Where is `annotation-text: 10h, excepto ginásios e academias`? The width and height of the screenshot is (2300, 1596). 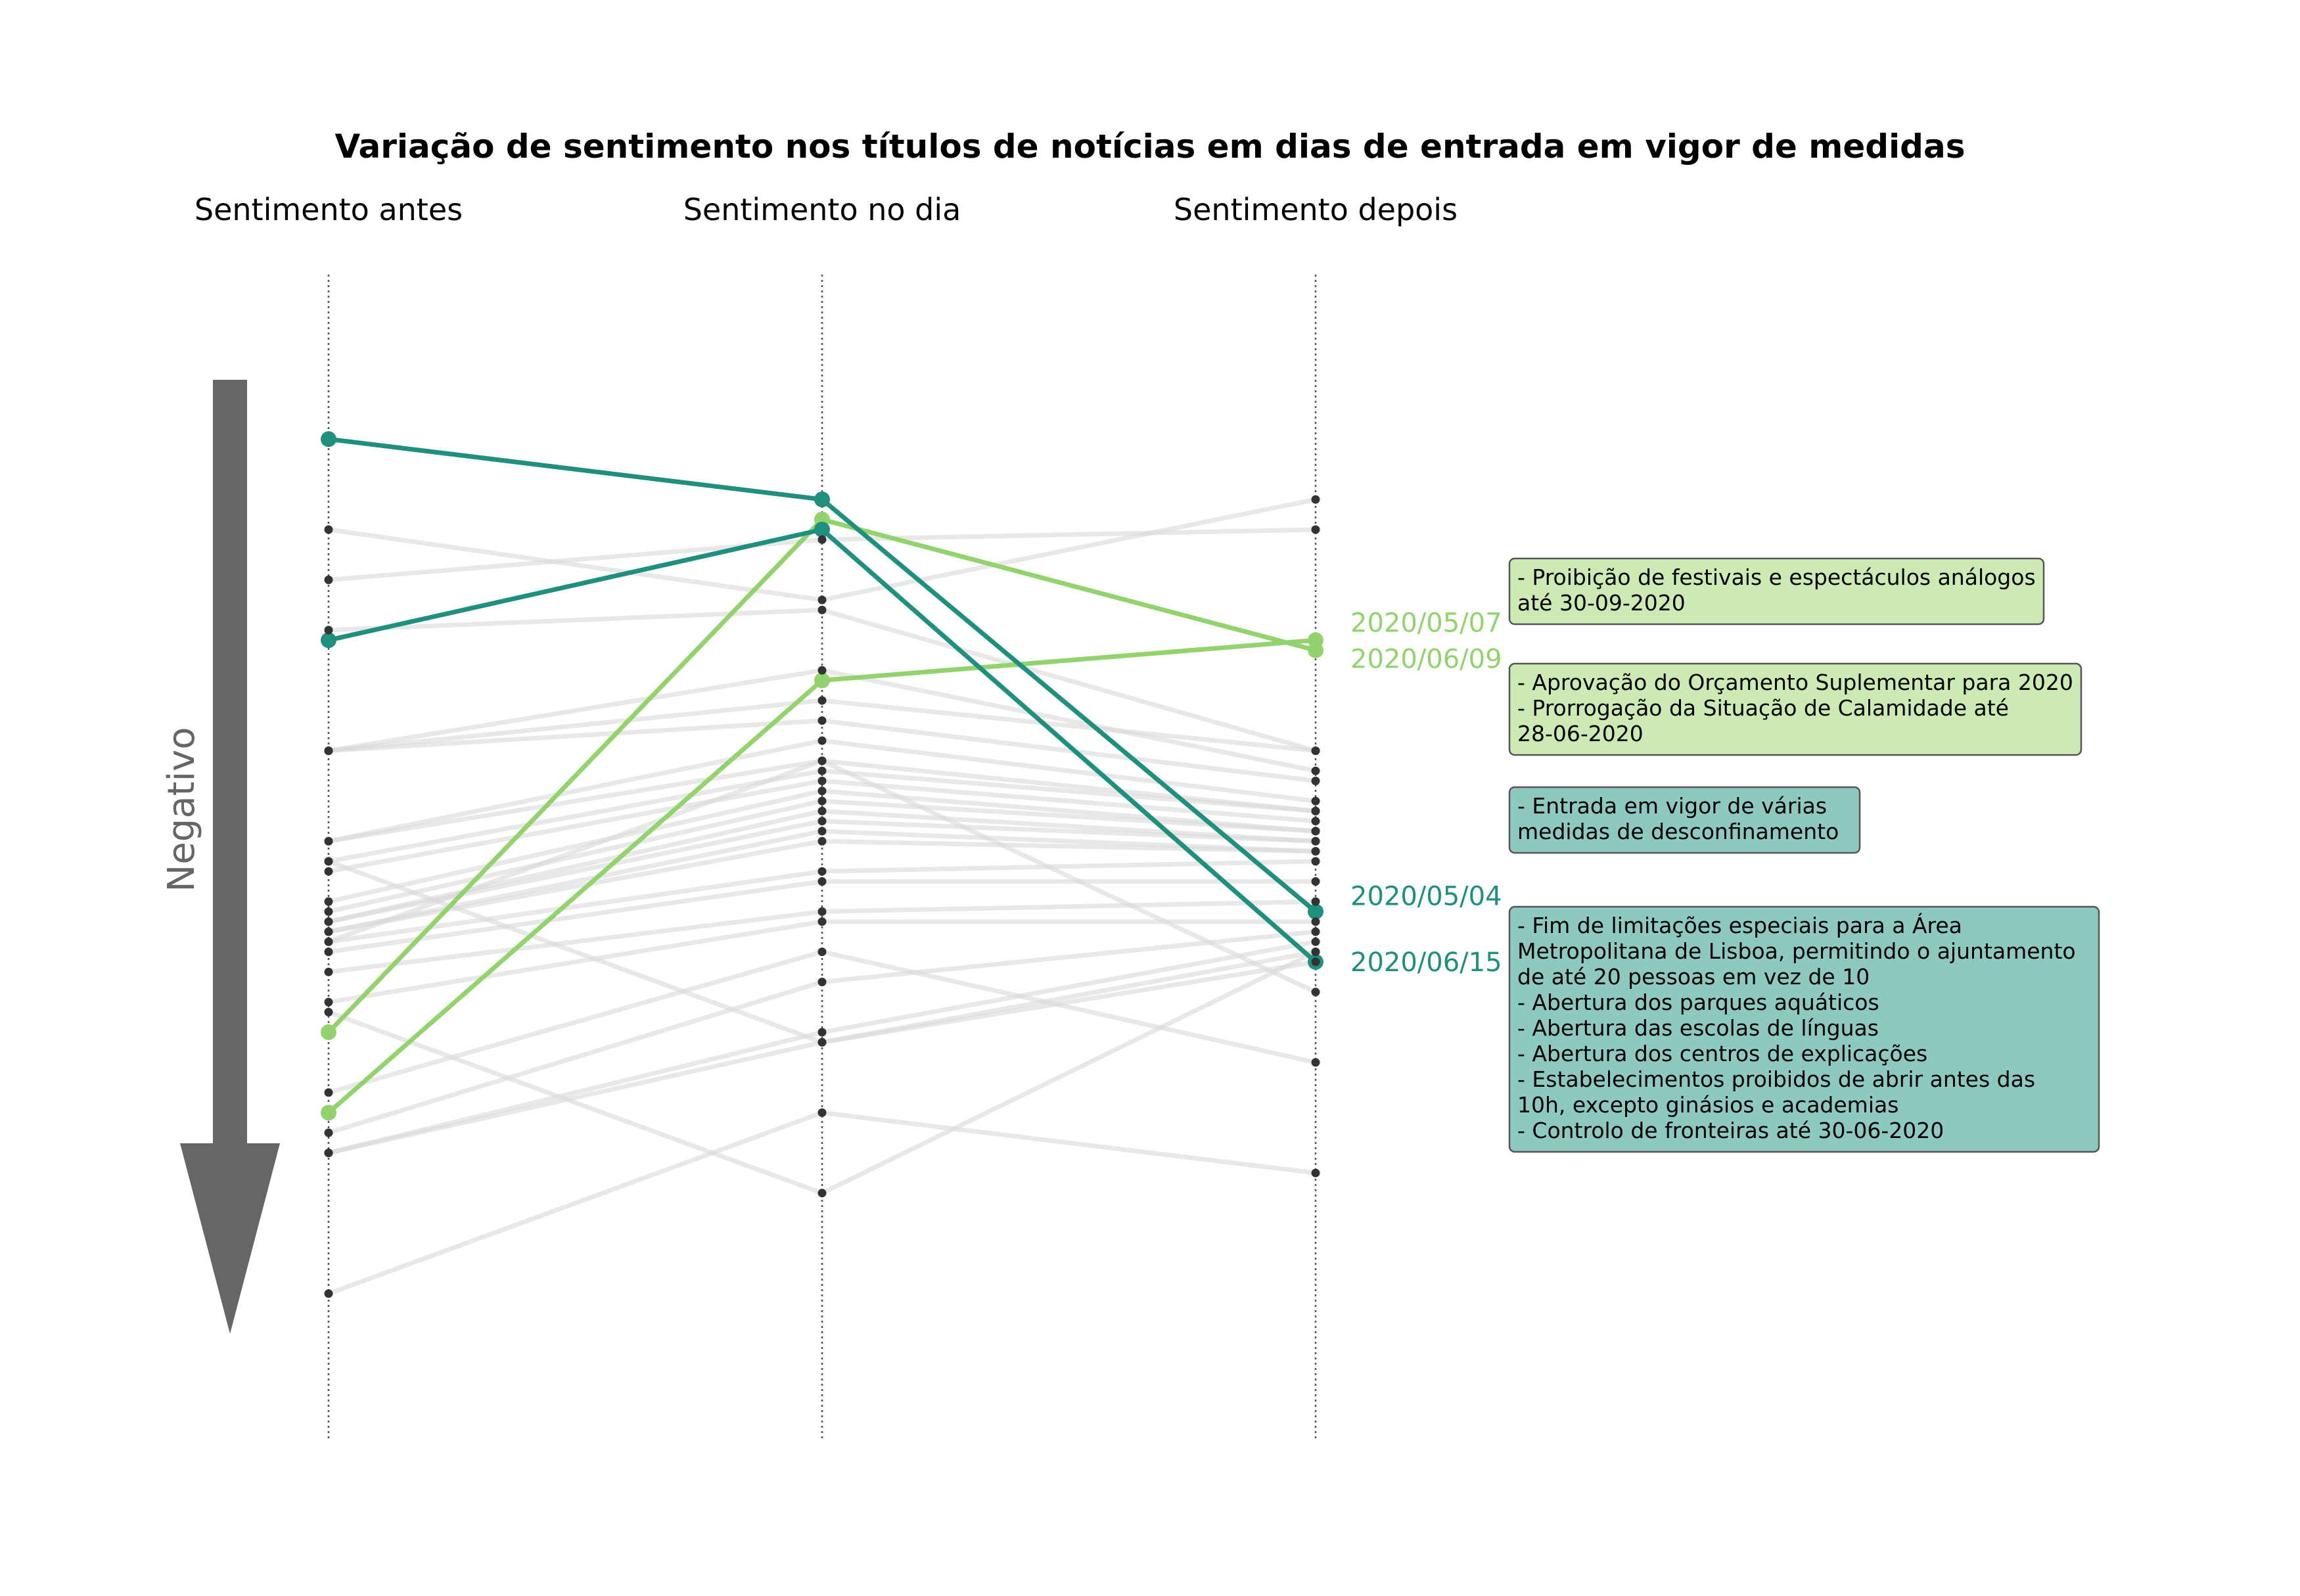 annotation-text: 10h, excepto ginásios e academias is located at coordinates (1707, 1105).